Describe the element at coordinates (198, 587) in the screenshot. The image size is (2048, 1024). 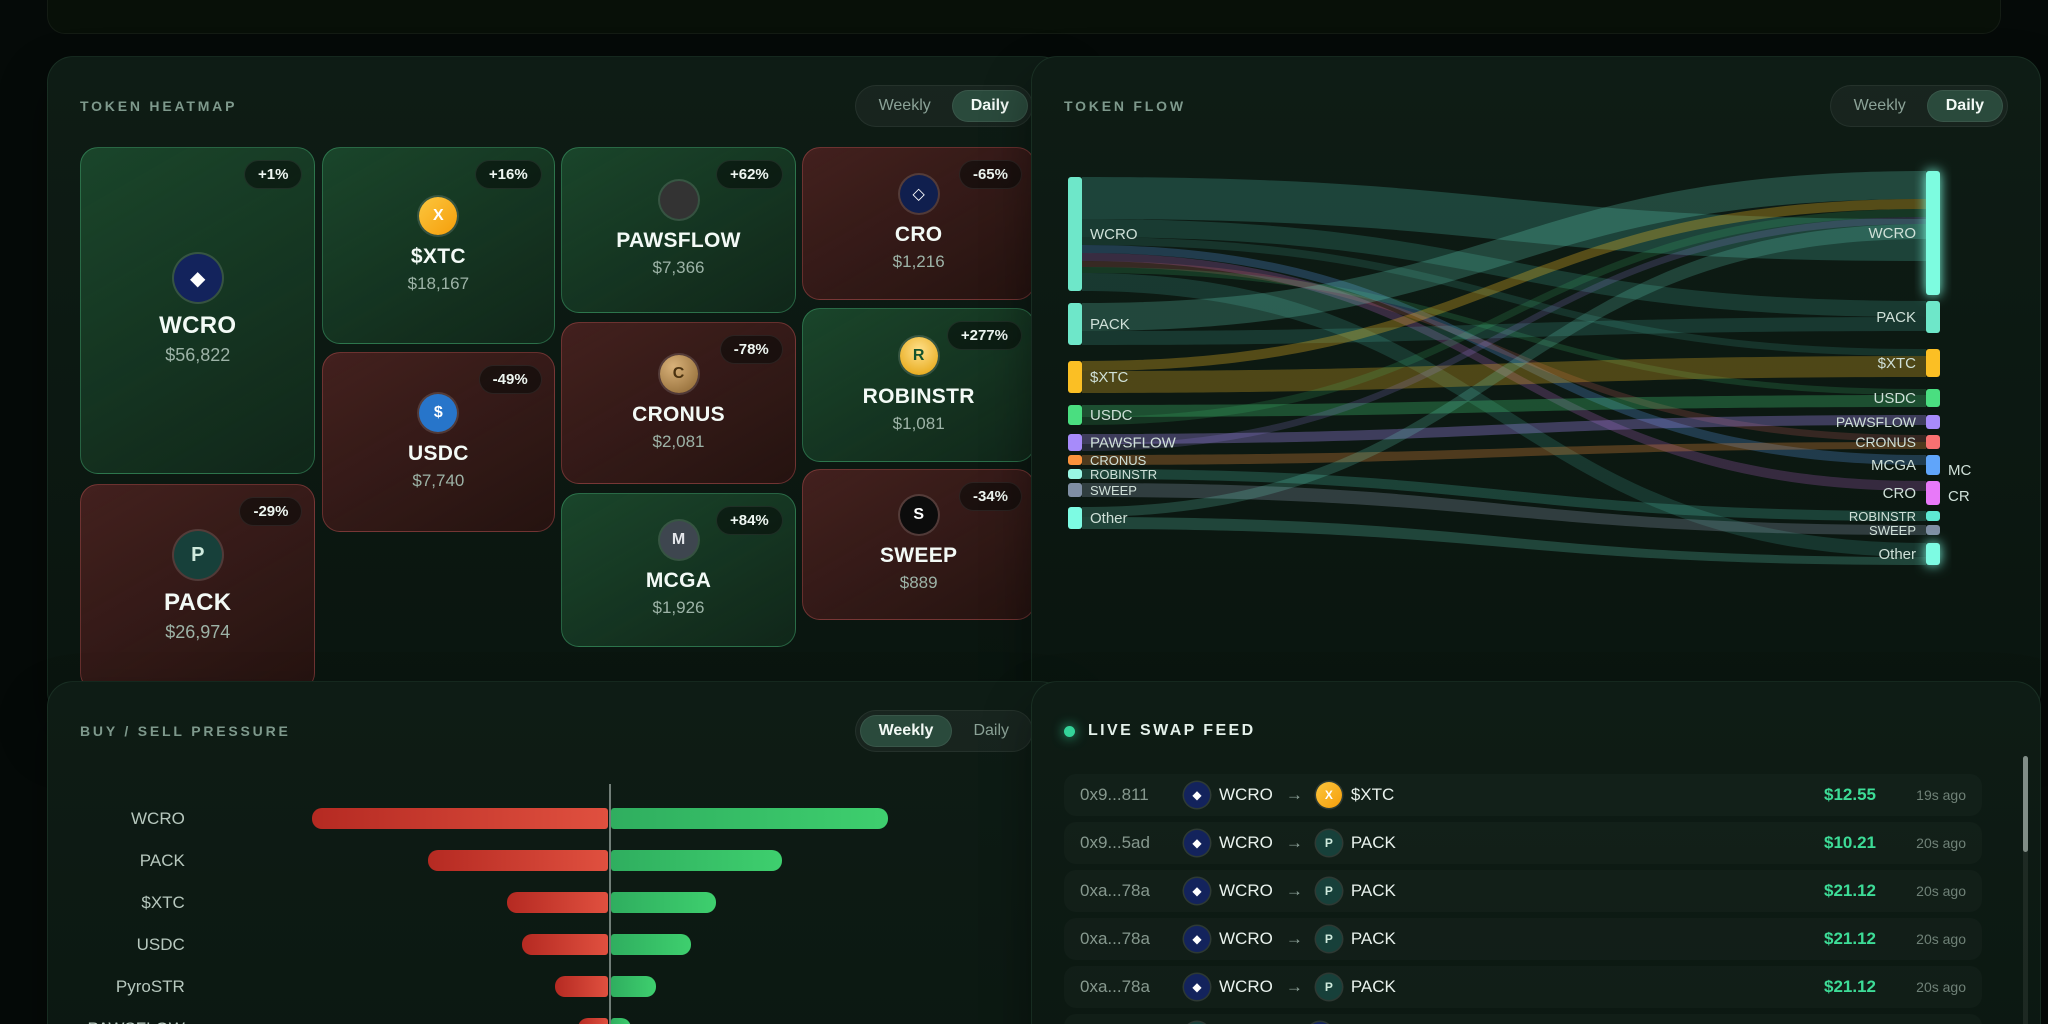
I see `heatmap-tile-pack: -29% P PACK $26,974` at that location.